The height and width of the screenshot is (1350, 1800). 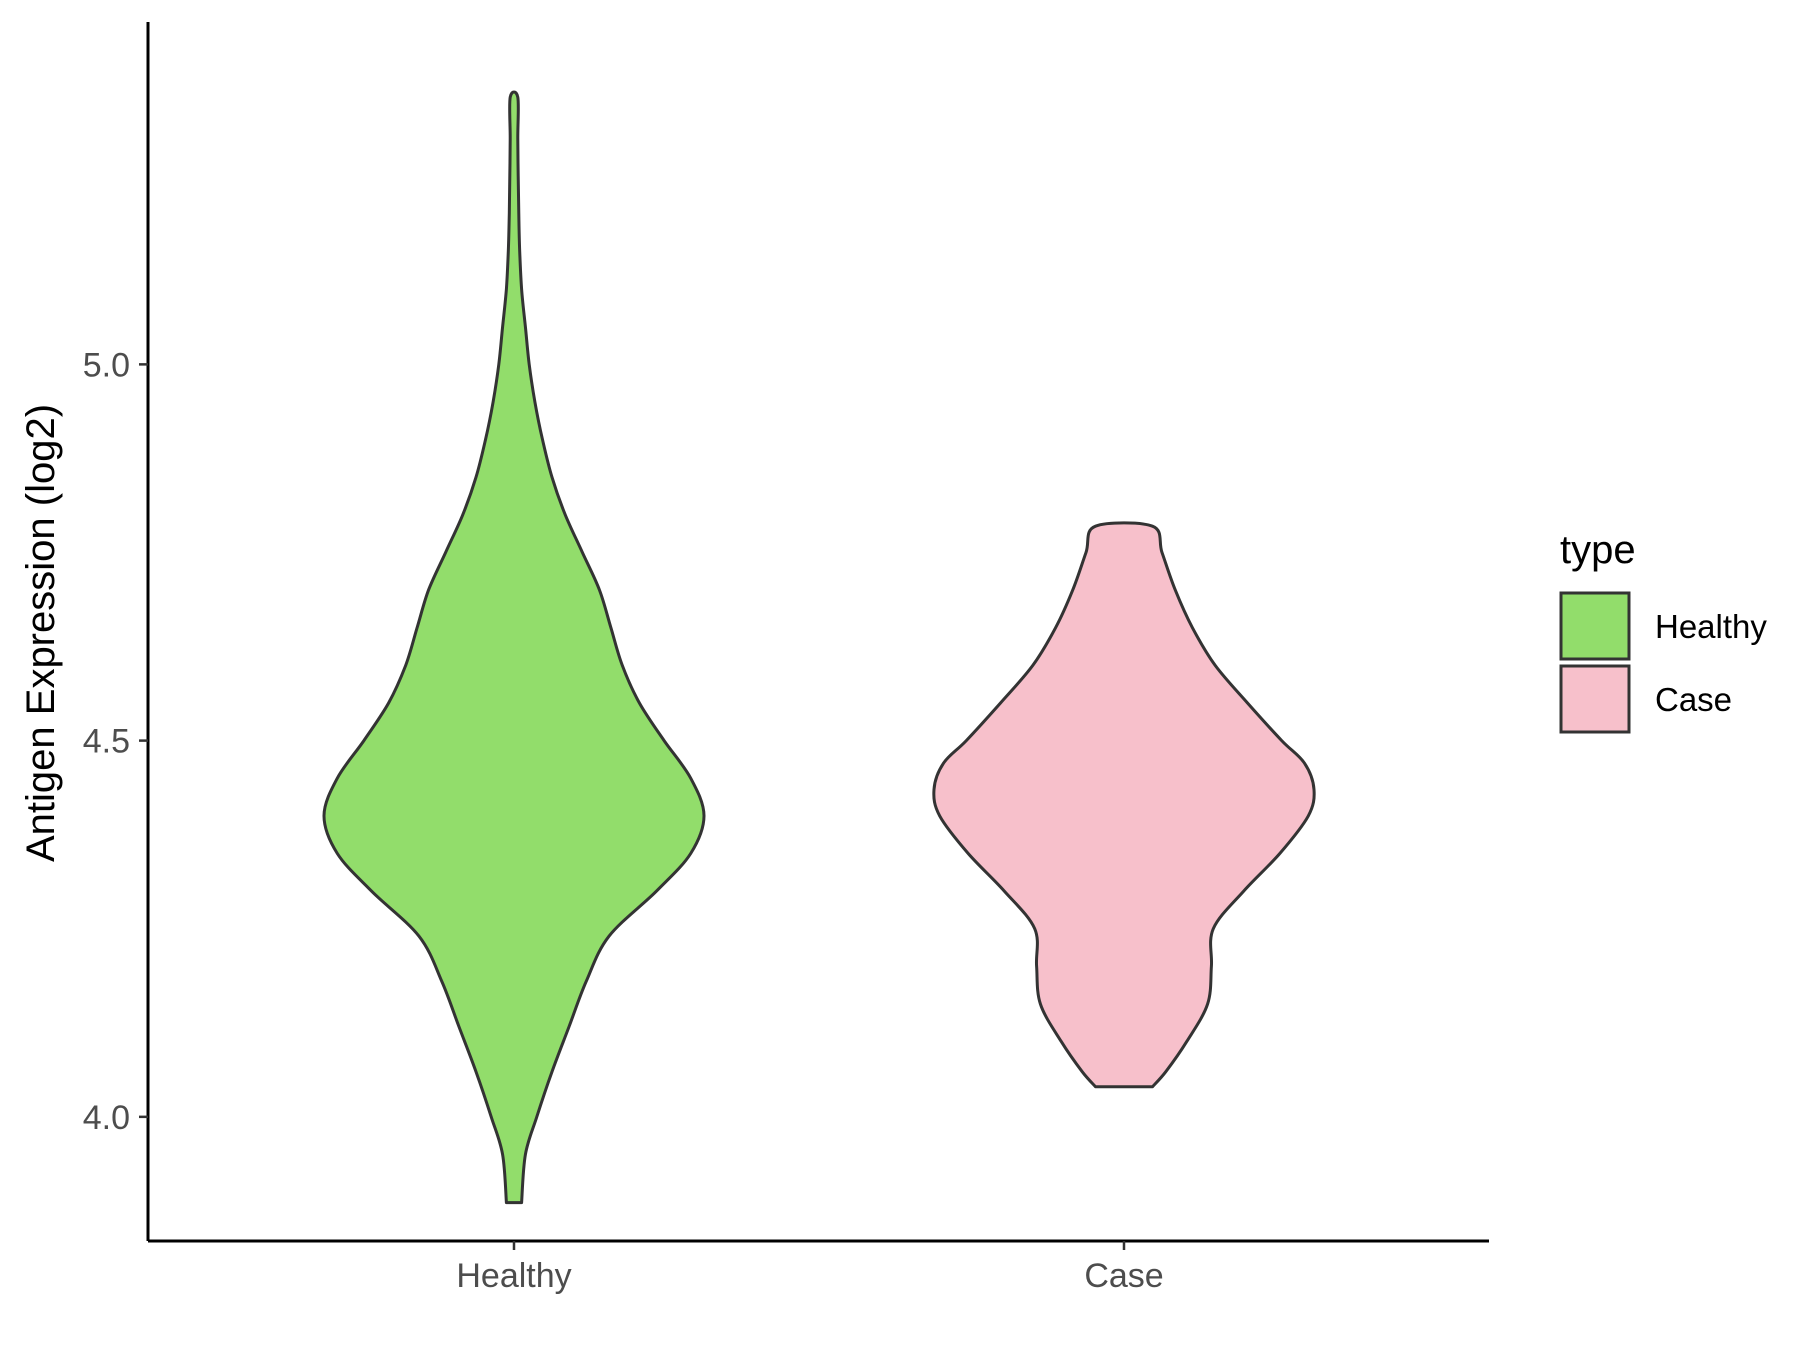 I want to click on y-tick-label: 4.0, so click(x=106, y=1118).